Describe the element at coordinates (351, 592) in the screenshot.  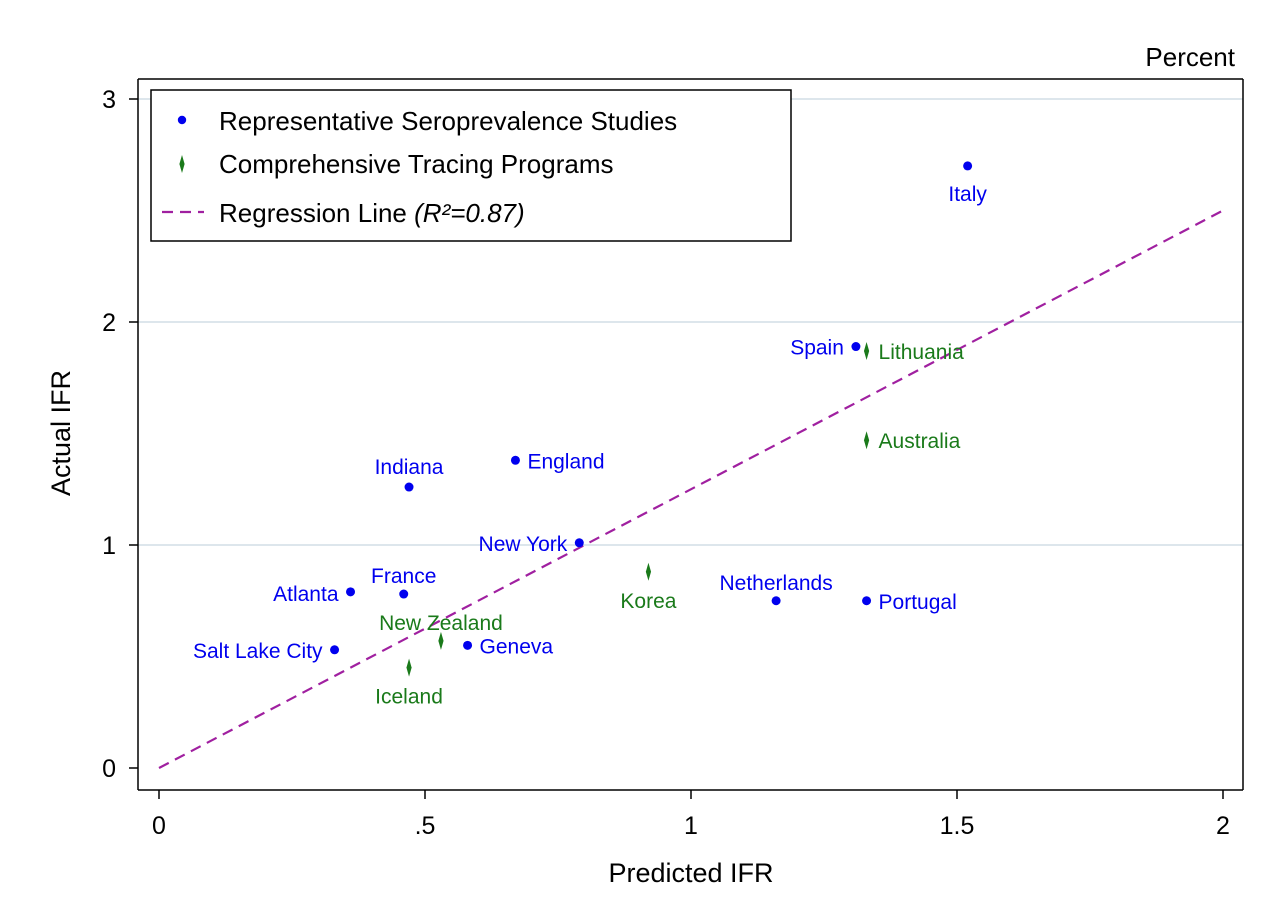
I see `point-atlanta` at that location.